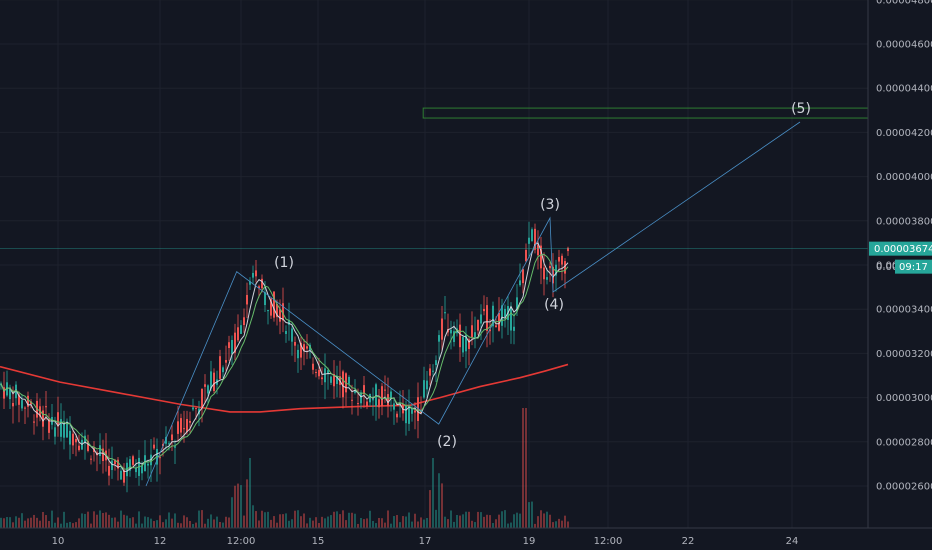 The image size is (932, 550). I want to click on price-tick-label: 0.00004600, so click(904, 45).